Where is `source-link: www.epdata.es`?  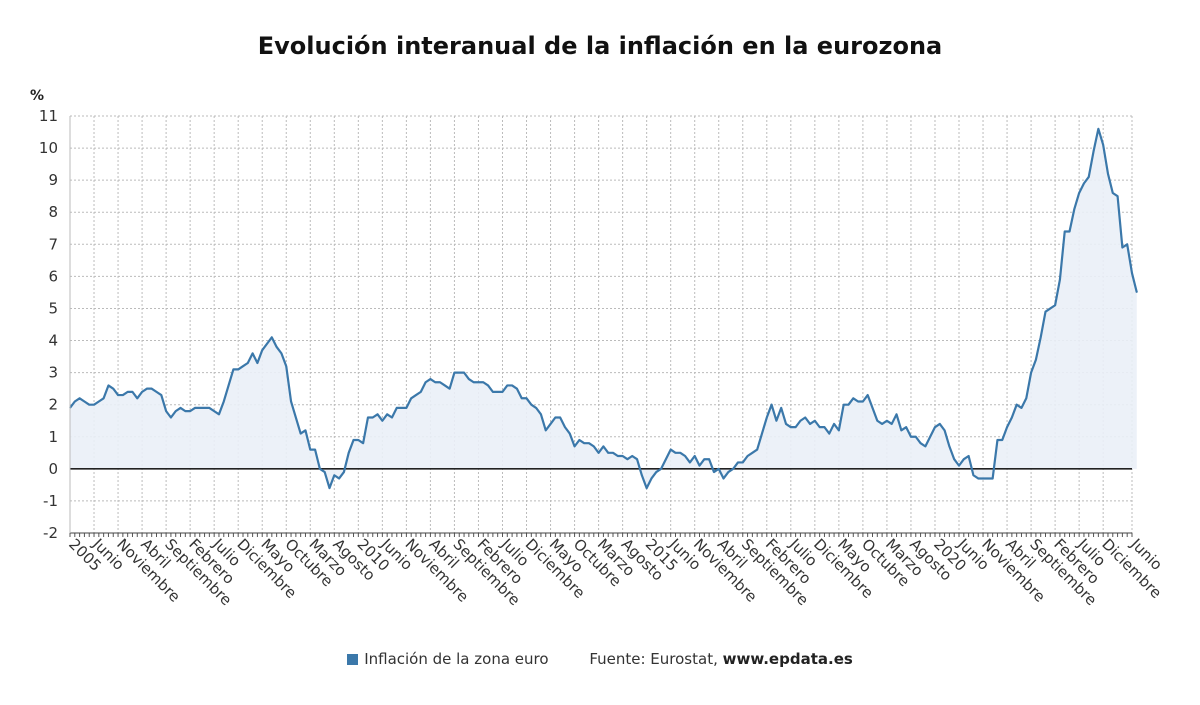
source-link: www.epdata.es is located at coordinates (787, 659).